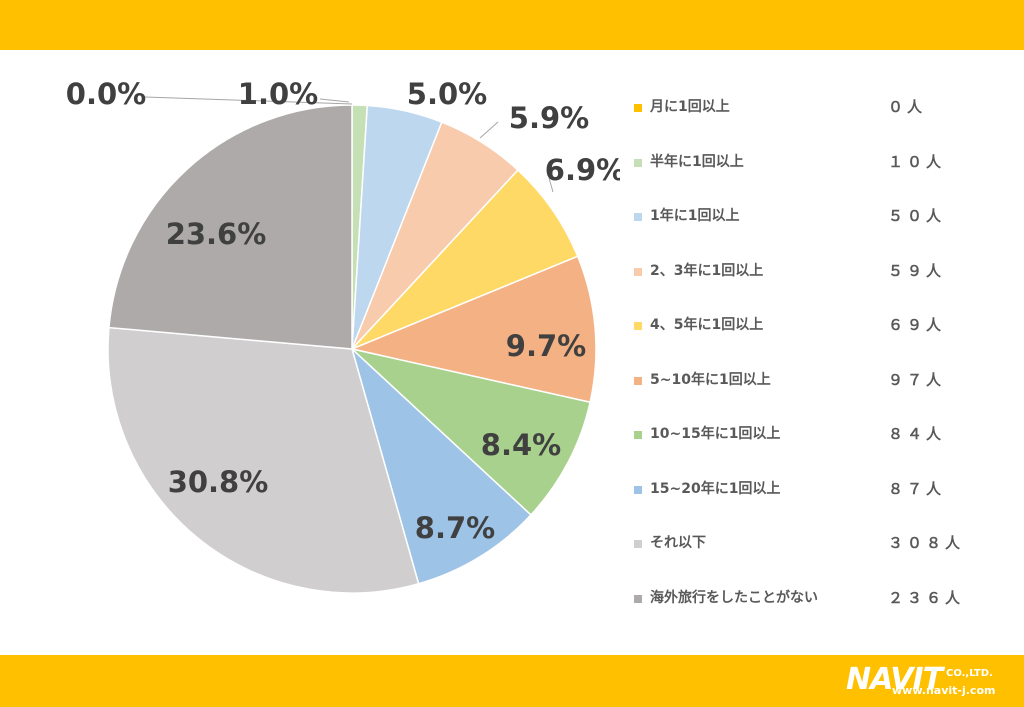 This screenshot has height=707, width=1024. What do you see at coordinates (455, 528) in the screenshot?
I see `slice-percent-label: 8.7%` at bounding box center [455, 528].